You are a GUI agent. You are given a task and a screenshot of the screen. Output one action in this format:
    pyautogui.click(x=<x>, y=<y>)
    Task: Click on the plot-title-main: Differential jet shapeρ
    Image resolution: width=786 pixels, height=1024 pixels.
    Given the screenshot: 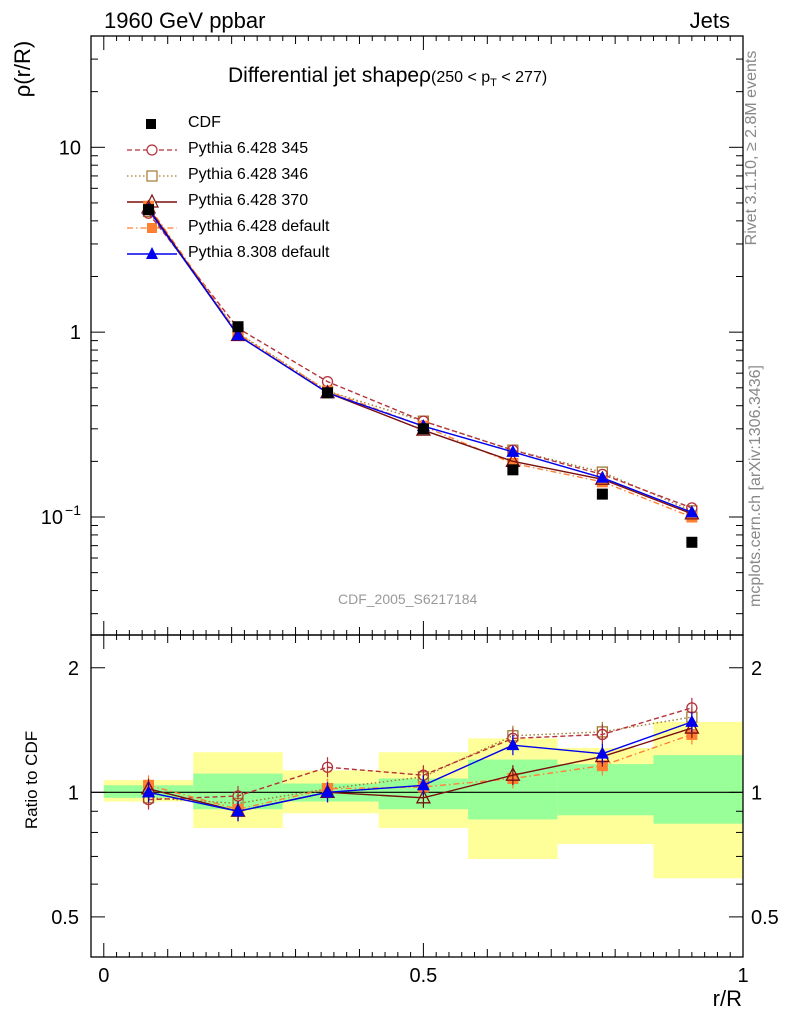 What is the action you would take?
    pyautogui.click(x=330, y=75)
    